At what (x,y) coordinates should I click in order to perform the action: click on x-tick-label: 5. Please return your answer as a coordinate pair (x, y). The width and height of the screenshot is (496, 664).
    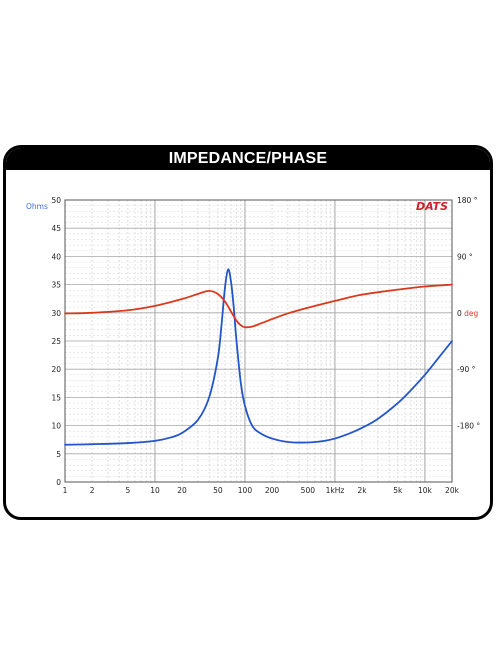
    Looking at the image, I should click on (128, 490).